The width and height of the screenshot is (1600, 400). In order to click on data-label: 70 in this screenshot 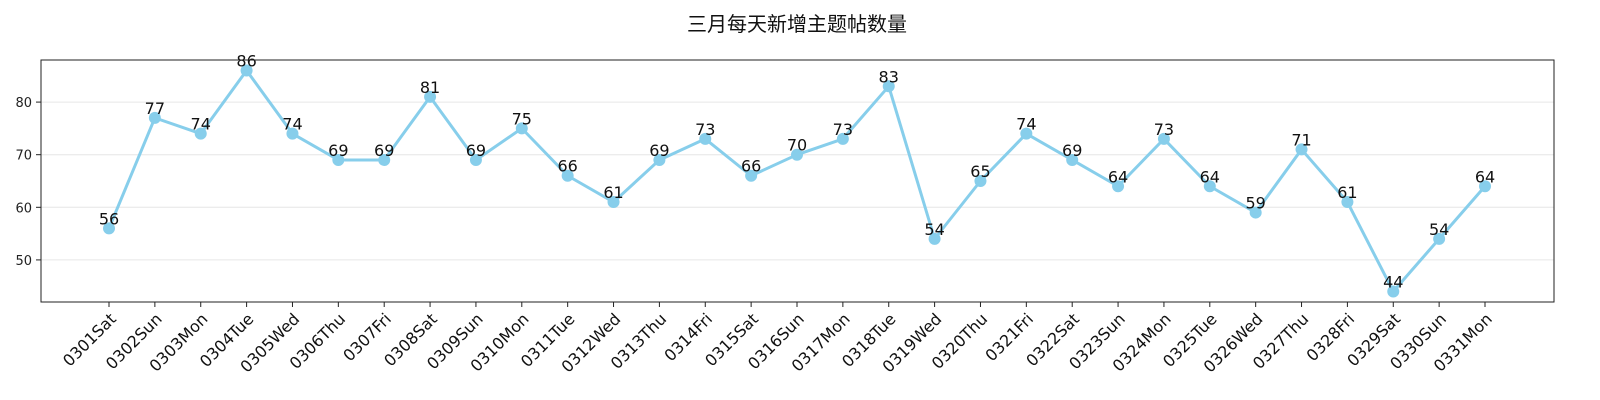, I will do `click(797, 145)`.